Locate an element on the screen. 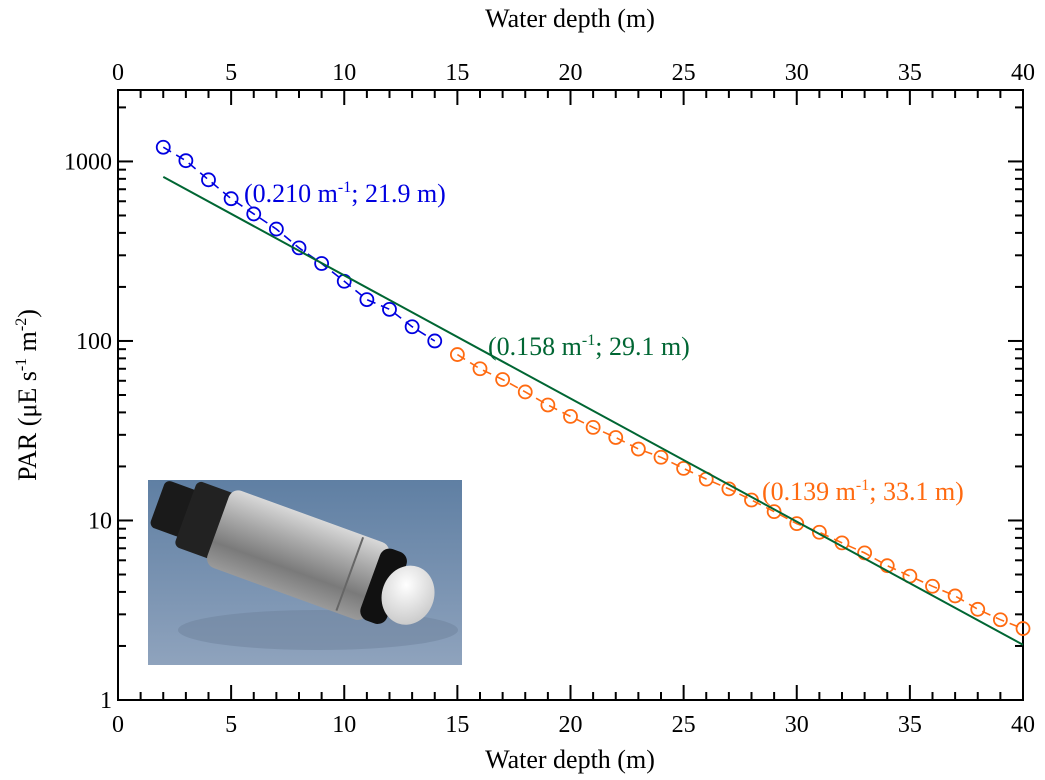 The image size is (1045, 780). y-axis-title-sup2: -2 is located at coordinates (21, 324).